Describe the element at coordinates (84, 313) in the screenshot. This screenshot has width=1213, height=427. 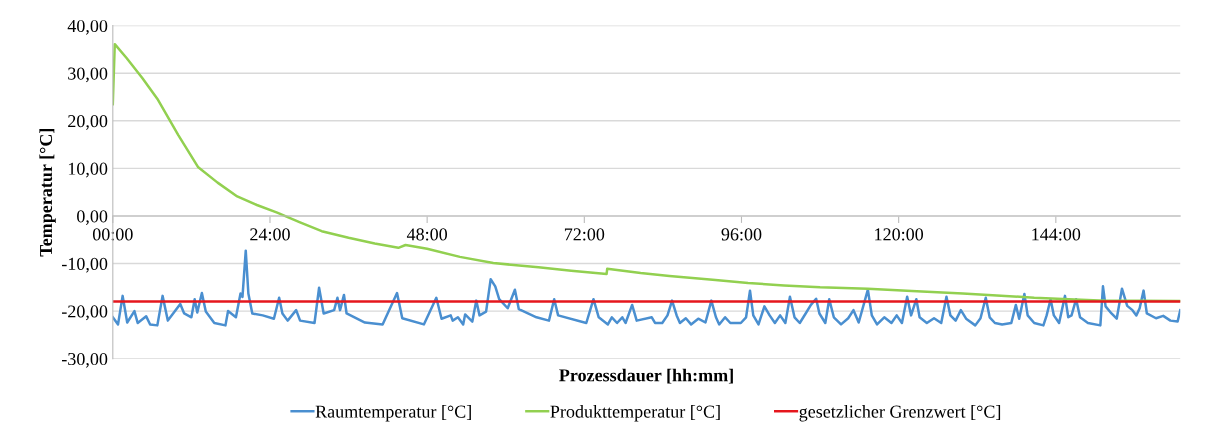
I see `y-tick-label: -20,00` at that location.